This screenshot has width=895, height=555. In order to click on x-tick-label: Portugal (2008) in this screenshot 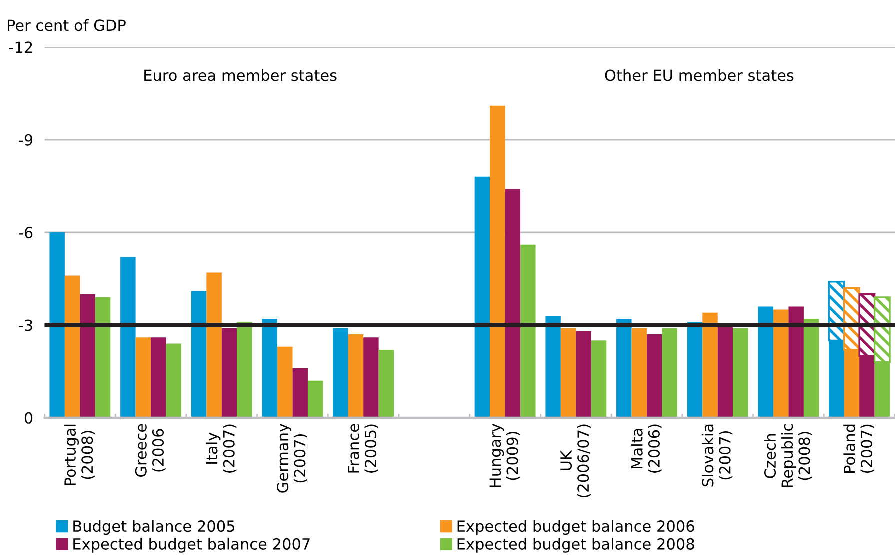, I will do `click(79, 455)`.